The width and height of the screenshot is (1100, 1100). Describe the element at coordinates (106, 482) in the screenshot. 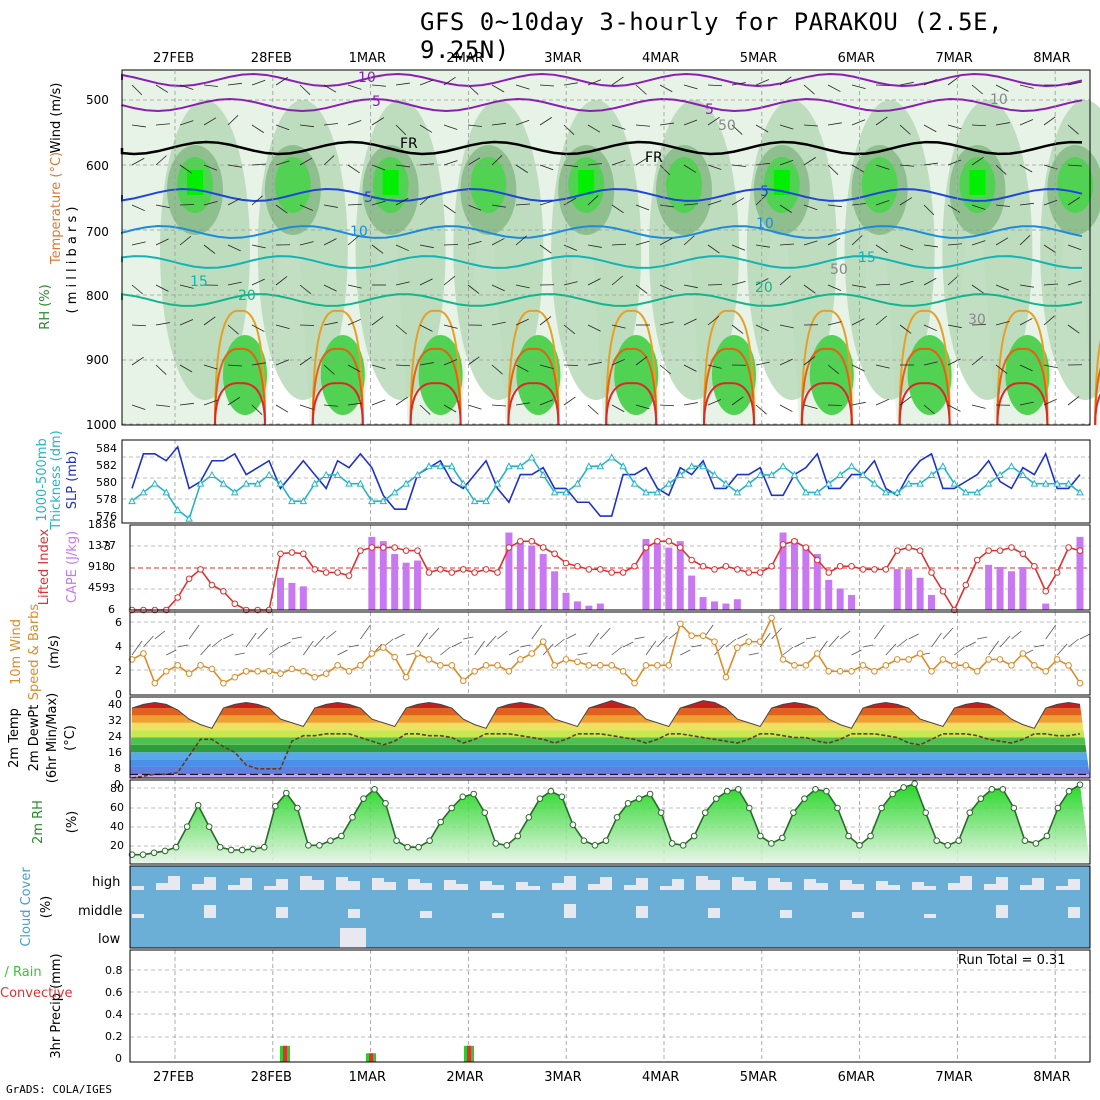

I see `thickness-tick: 580` at that location.